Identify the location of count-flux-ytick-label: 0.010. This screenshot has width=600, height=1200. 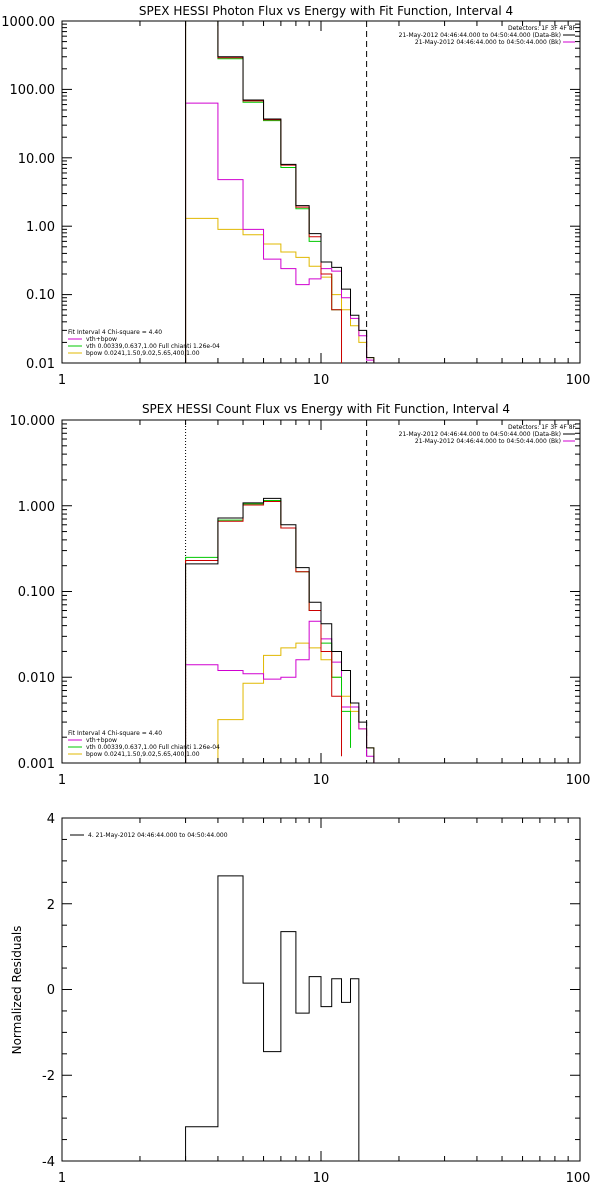
(36, 678).